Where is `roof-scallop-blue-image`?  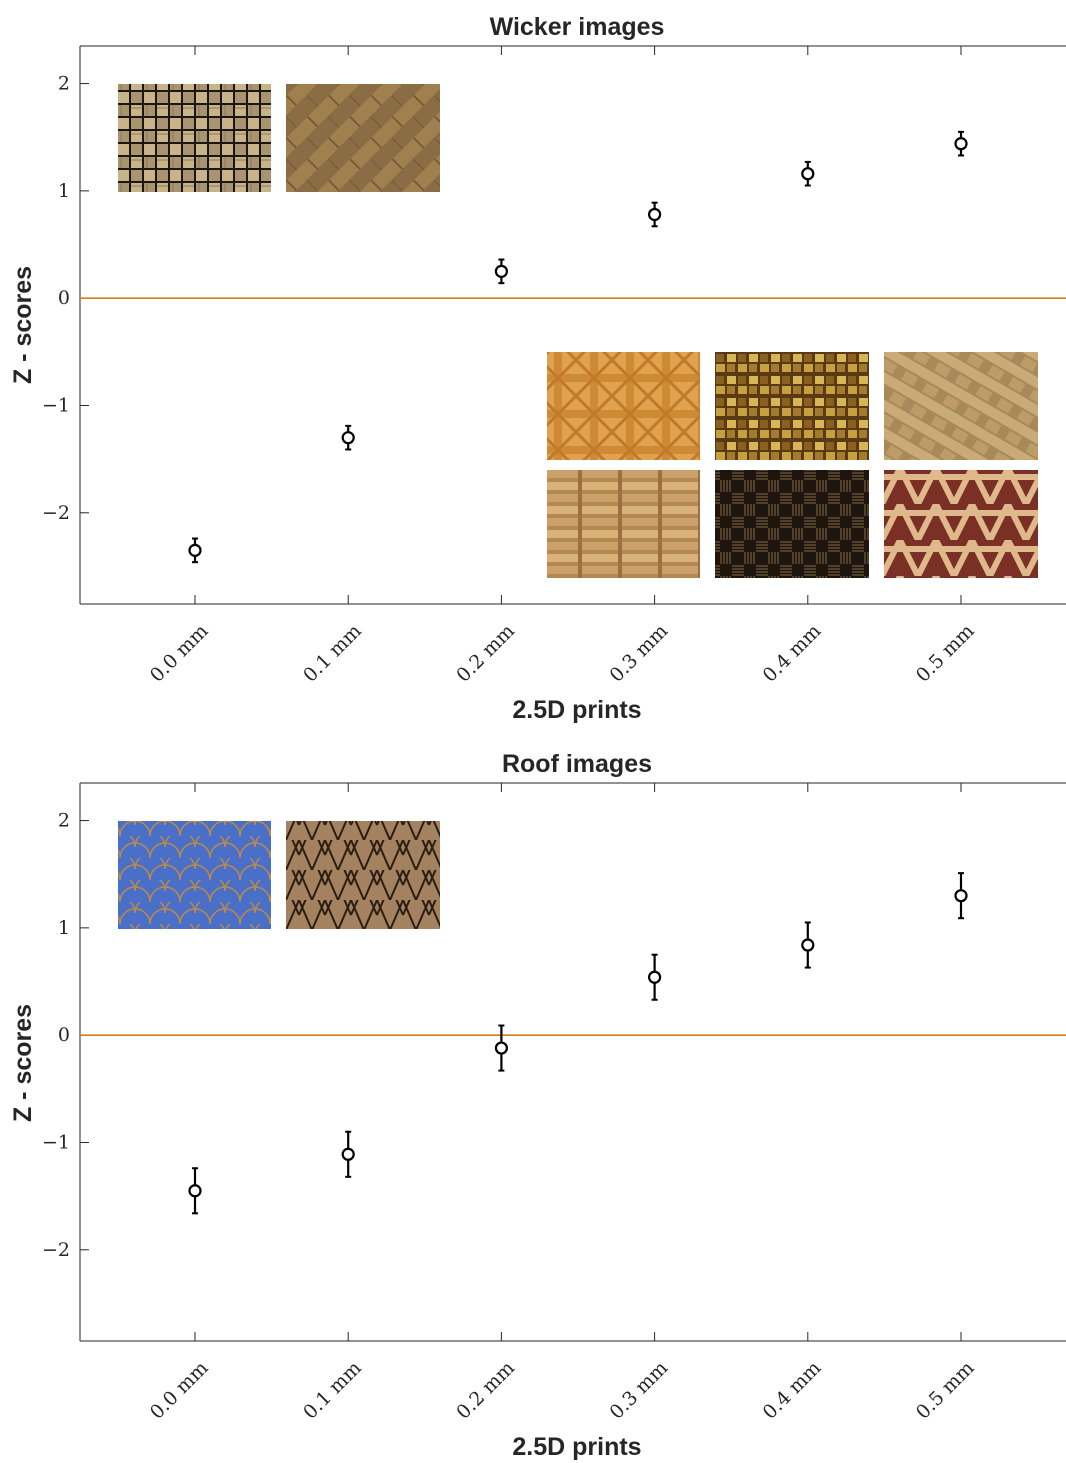
roof-scallop-blue-image is located at coordinates (194, 875).